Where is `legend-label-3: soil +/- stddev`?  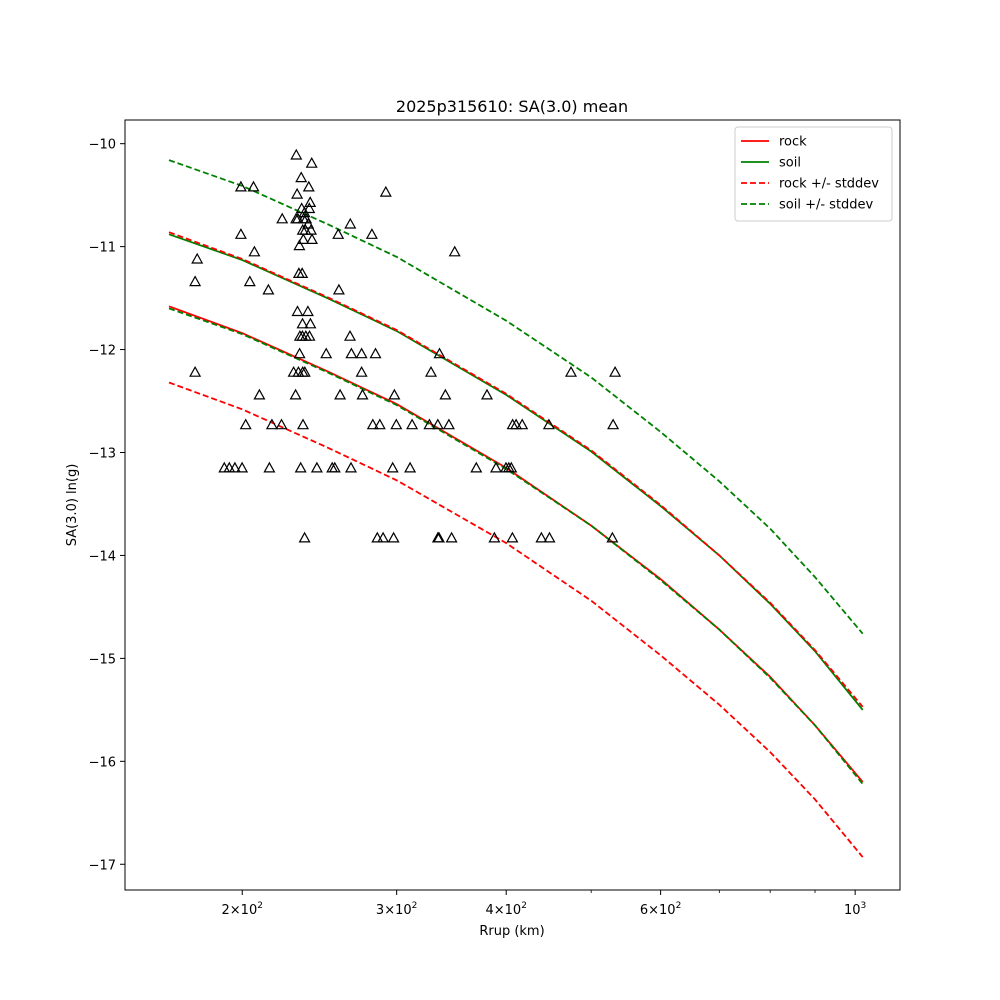
legend-label-3: soil +/- stddev is located at coordinates (826, 205).